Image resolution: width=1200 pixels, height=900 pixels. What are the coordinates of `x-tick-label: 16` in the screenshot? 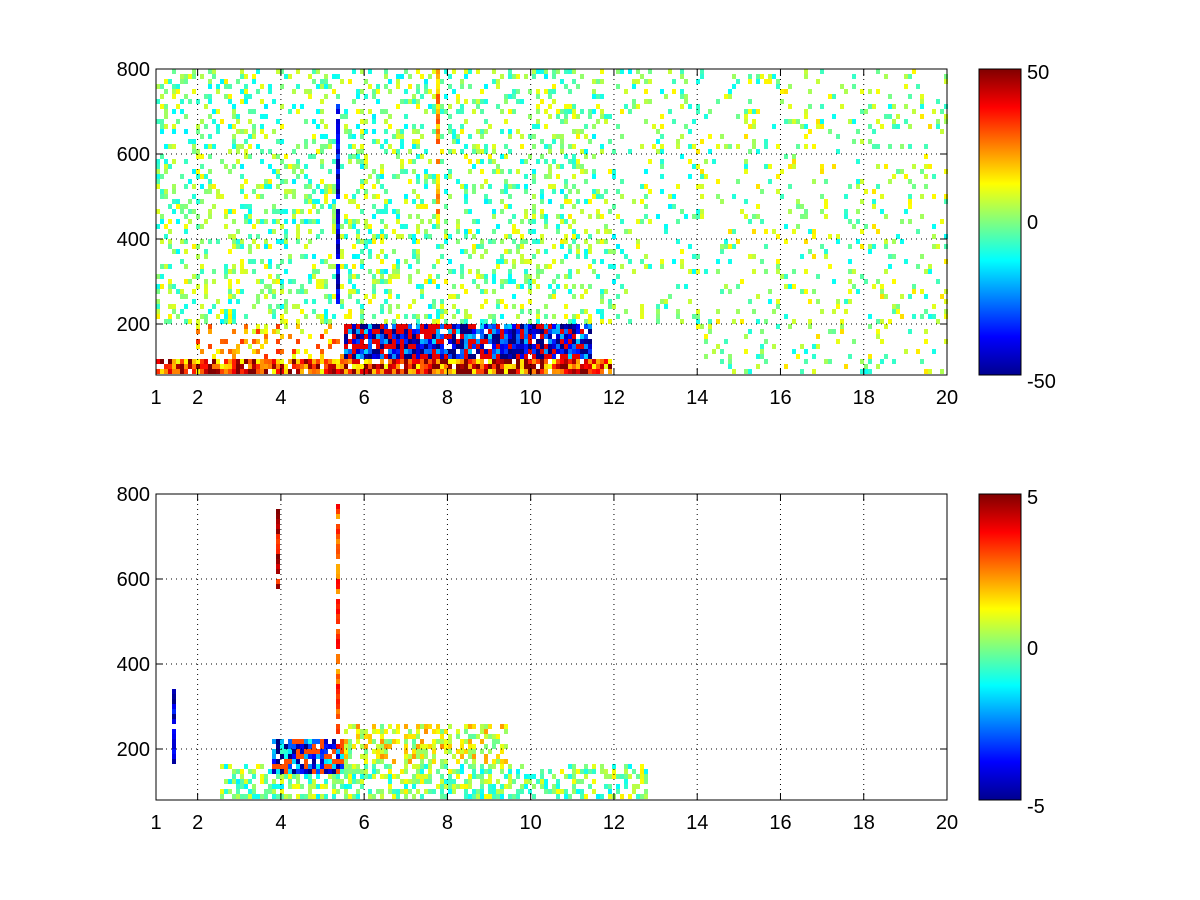 It's located at (780, 823).